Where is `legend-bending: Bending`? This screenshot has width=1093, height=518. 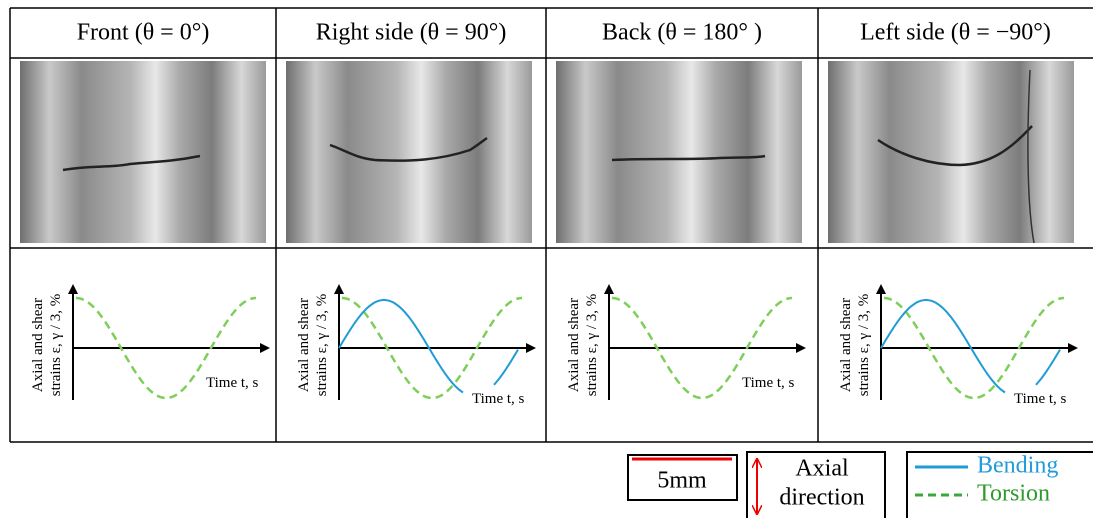 legend-bending: Bending is located at coordinates (1017, 466).